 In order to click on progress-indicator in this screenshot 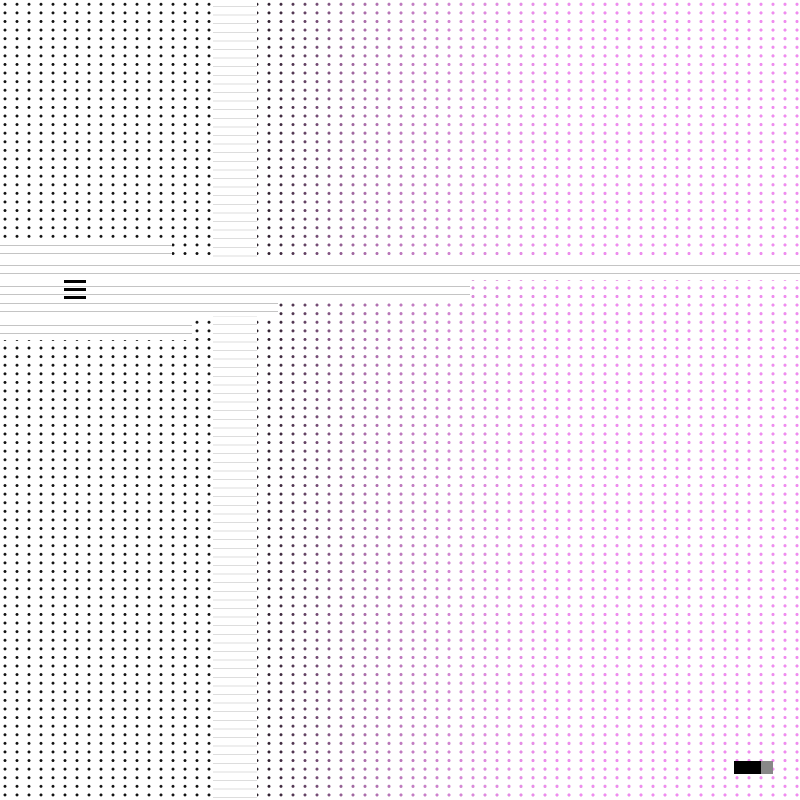, I will do `click(753, 767)`.